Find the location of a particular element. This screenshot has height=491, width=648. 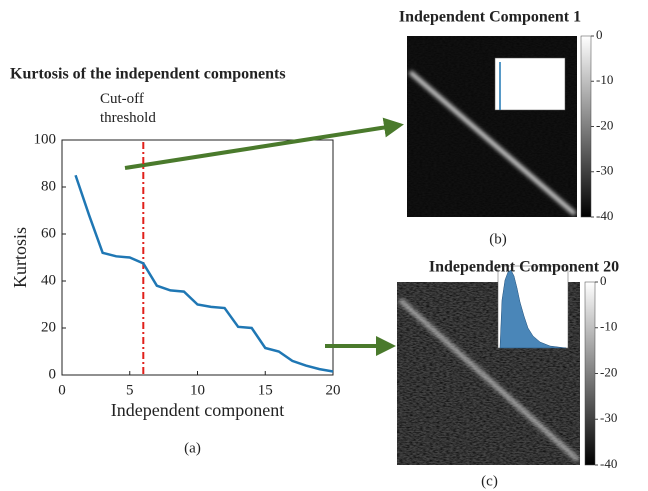

y-tick-label: 0 is located at coordinates (53, 374).